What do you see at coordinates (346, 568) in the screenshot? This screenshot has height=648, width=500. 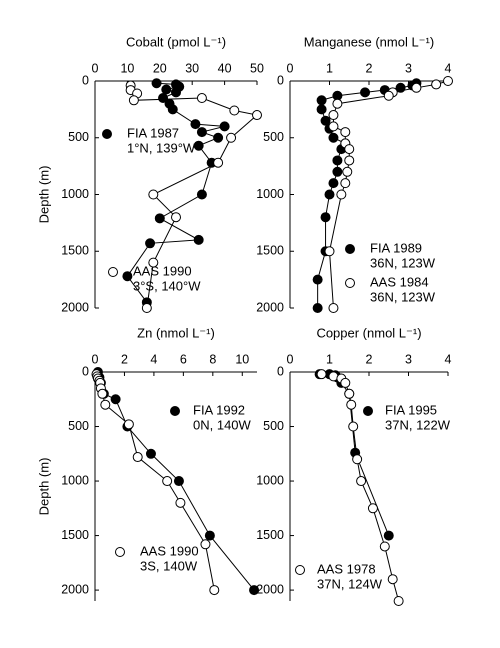 I see `legend-label: AAS 1978` at bounding box center [346, 568].